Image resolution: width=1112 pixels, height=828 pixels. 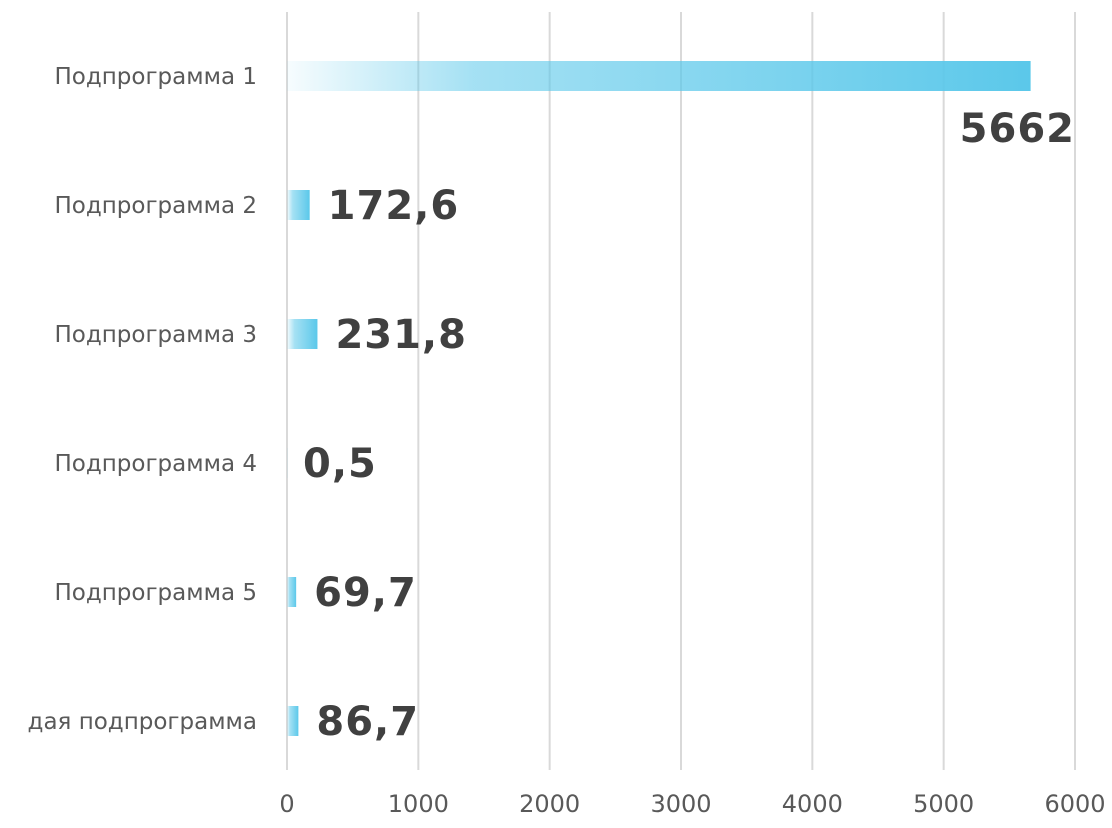 I want to click on category-label: Подпрограмма 2, so click(x=156, y=206).